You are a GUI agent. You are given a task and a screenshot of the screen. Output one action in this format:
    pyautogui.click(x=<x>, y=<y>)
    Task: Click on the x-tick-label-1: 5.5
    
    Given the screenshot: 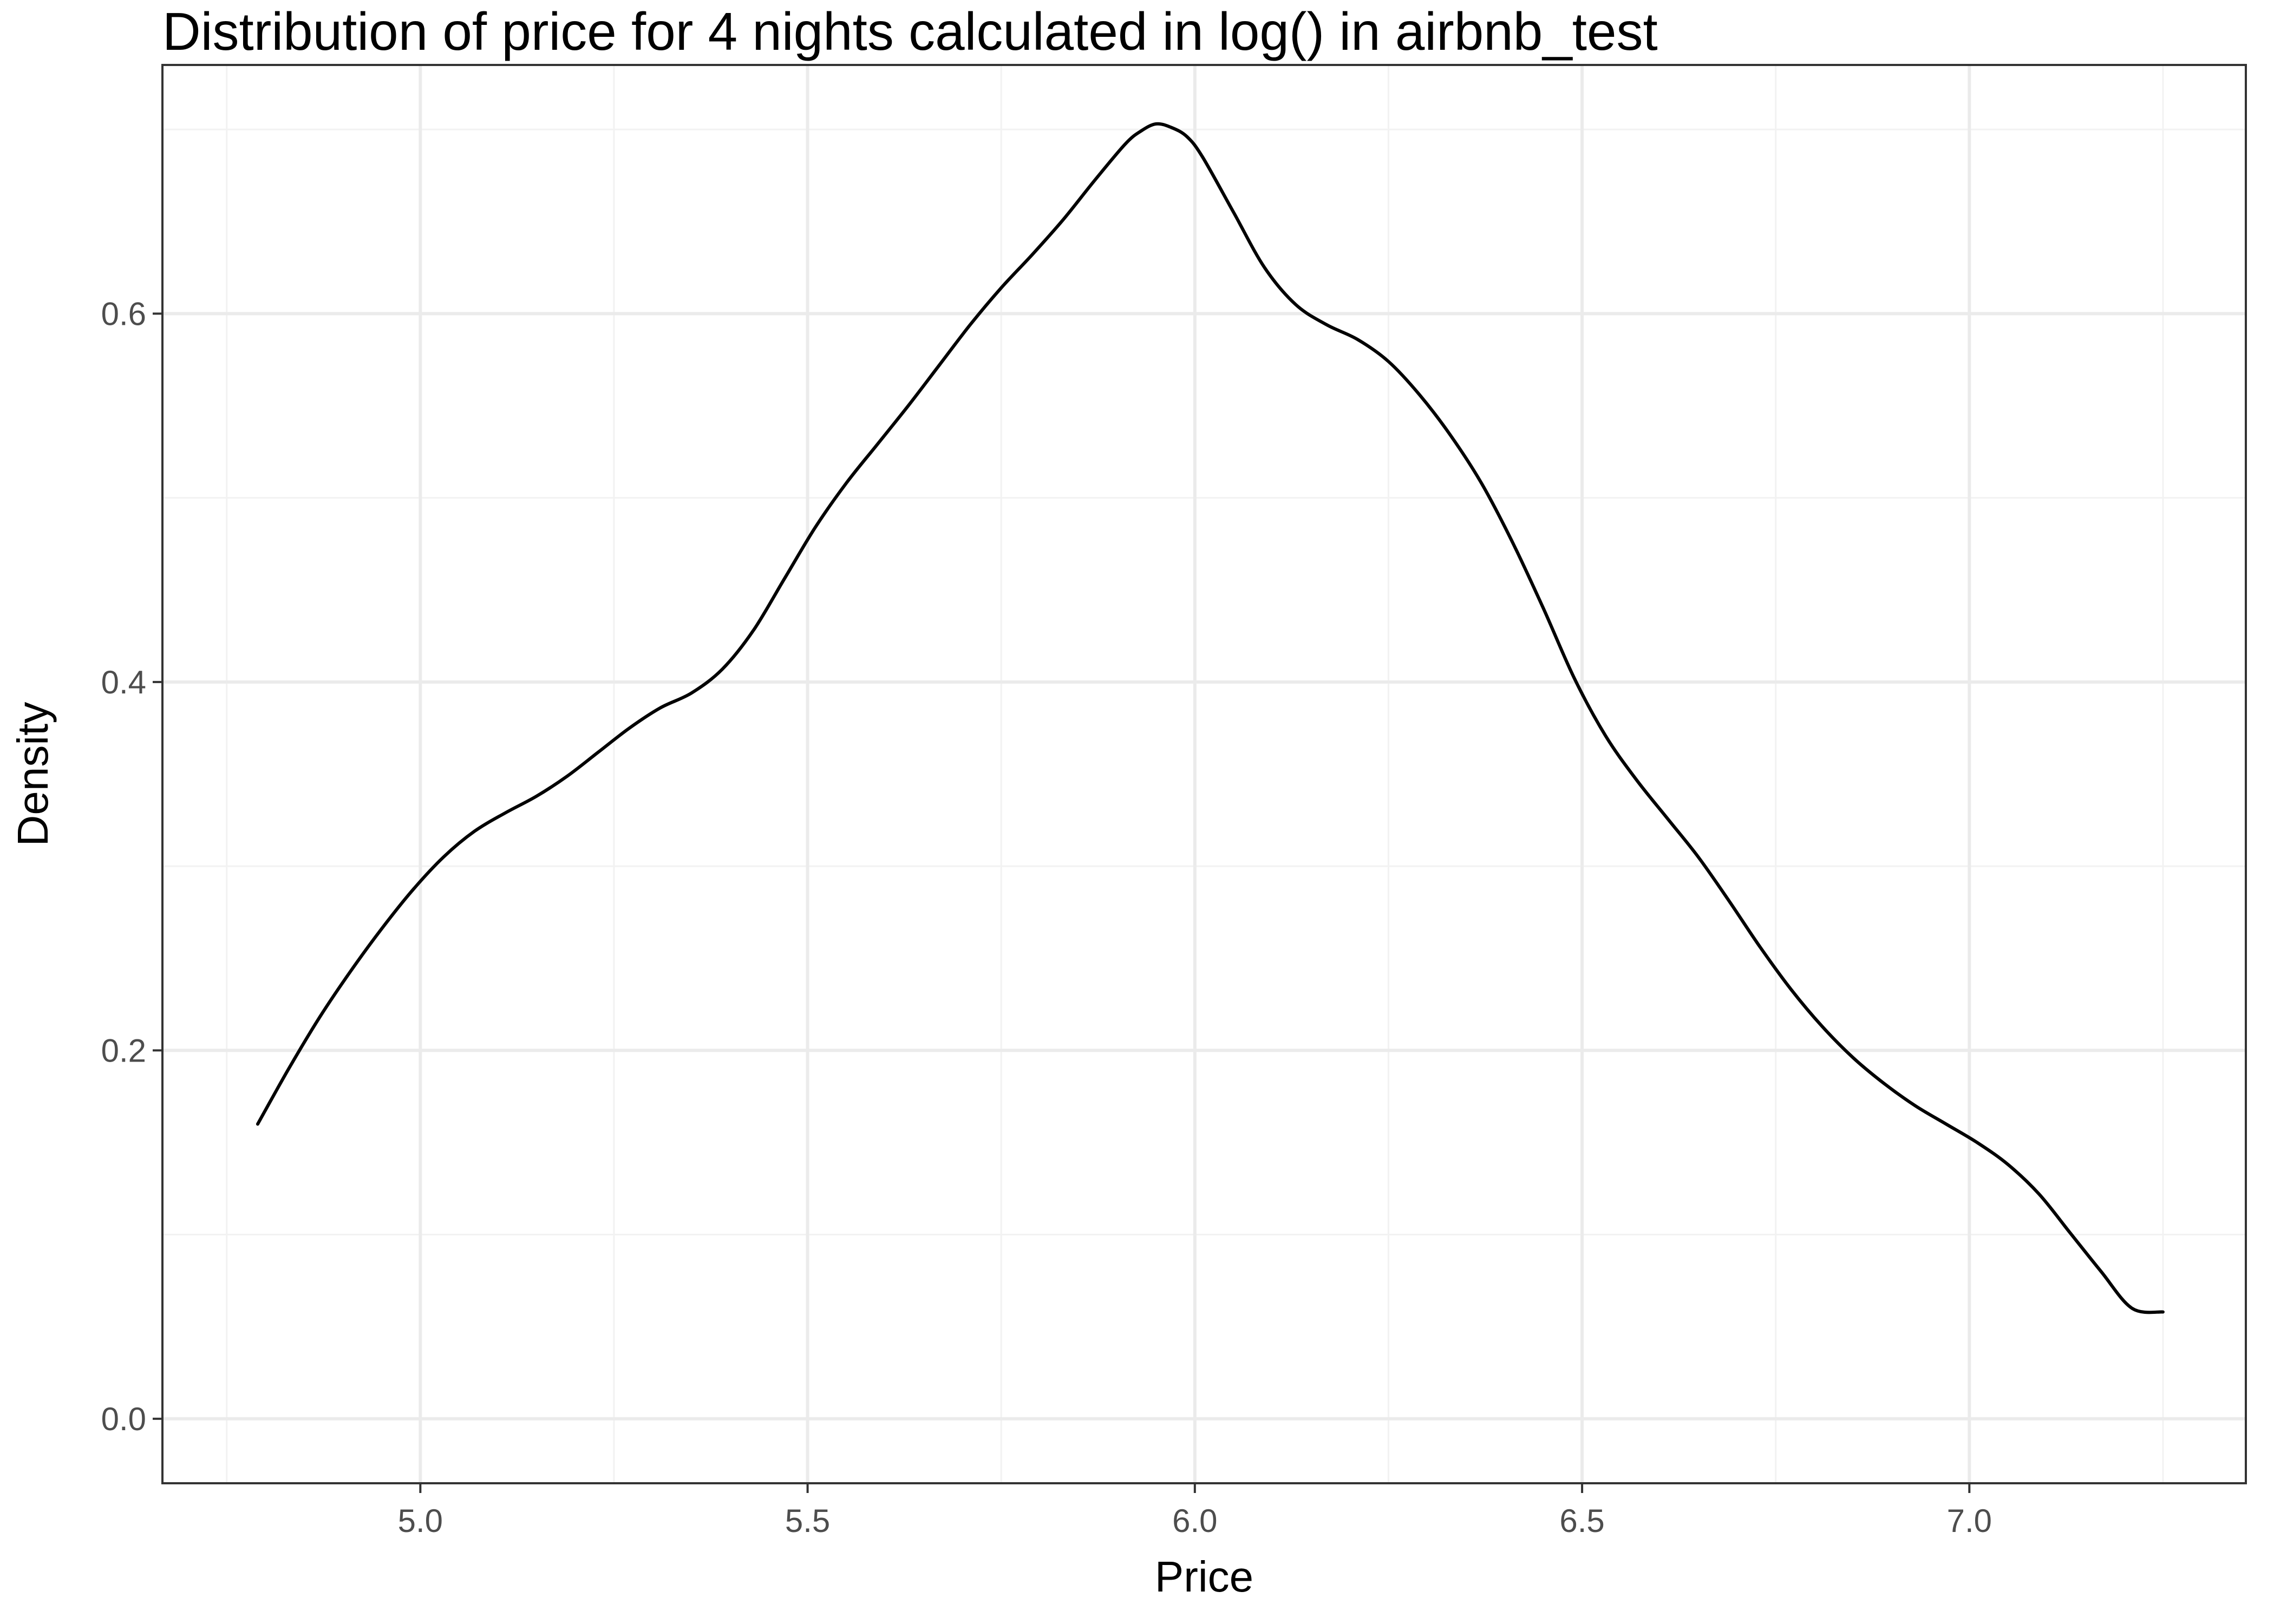 What is the action you would take?
    pyautogui.click(x=808, y=1521)
    